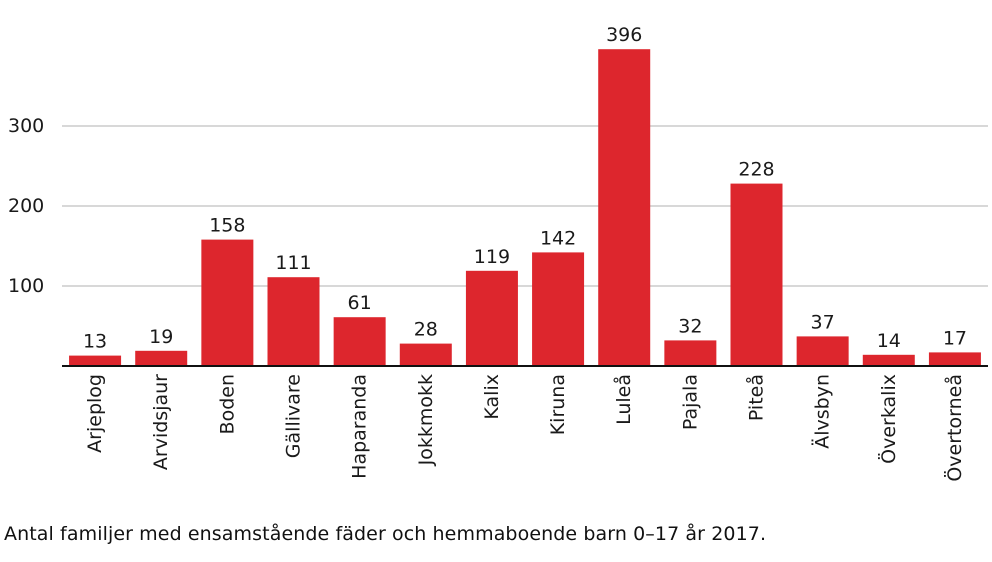 The height and width of the screenshot is (562, 992). What do you see at coordinates (360, 426) in the screenshot?
I see `category-label: Haparanda` at bounding box center [360, 426].